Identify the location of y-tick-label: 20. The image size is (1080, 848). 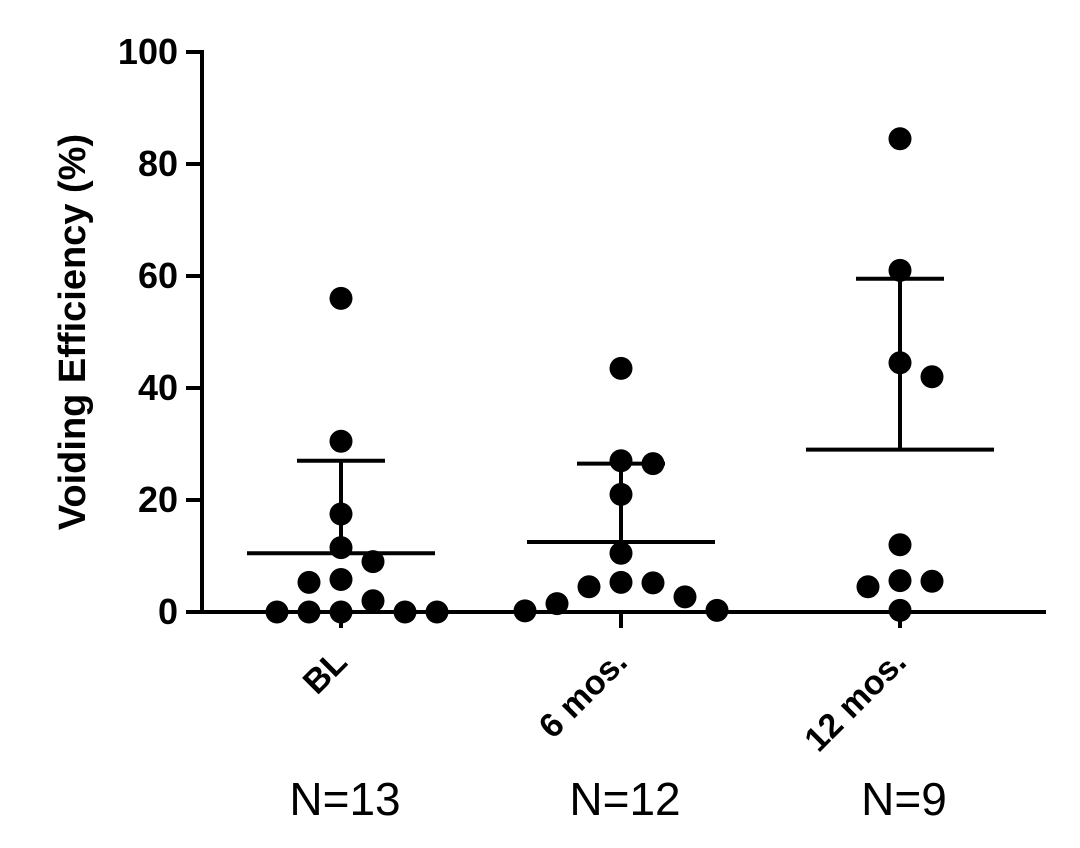
(158, 499).